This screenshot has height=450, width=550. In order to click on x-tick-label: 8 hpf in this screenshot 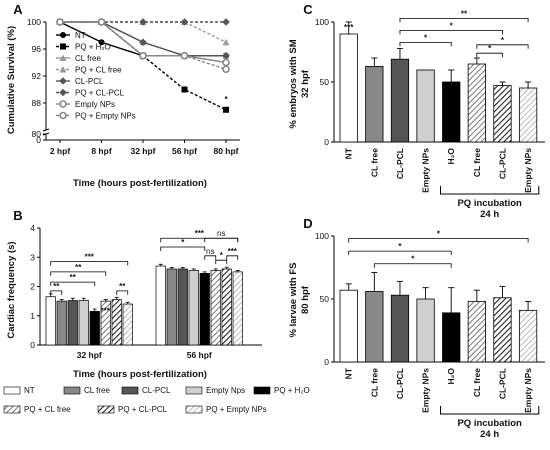, I will do `click(101, 151)`.